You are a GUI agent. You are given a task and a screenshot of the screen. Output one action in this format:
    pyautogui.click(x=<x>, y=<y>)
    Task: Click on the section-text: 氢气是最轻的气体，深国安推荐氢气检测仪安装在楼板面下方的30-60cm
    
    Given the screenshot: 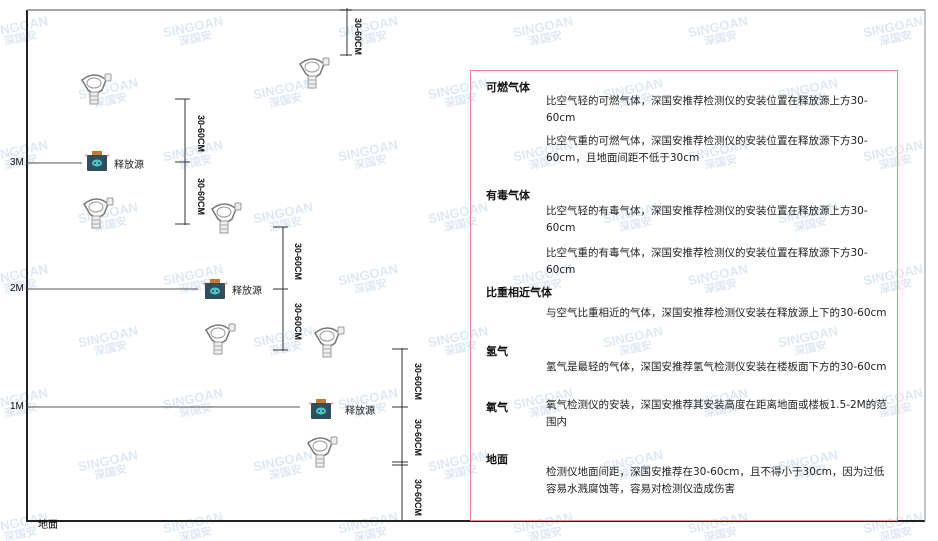 What is the action you would take?
    pyautogui.click(x=716, y=367)
    